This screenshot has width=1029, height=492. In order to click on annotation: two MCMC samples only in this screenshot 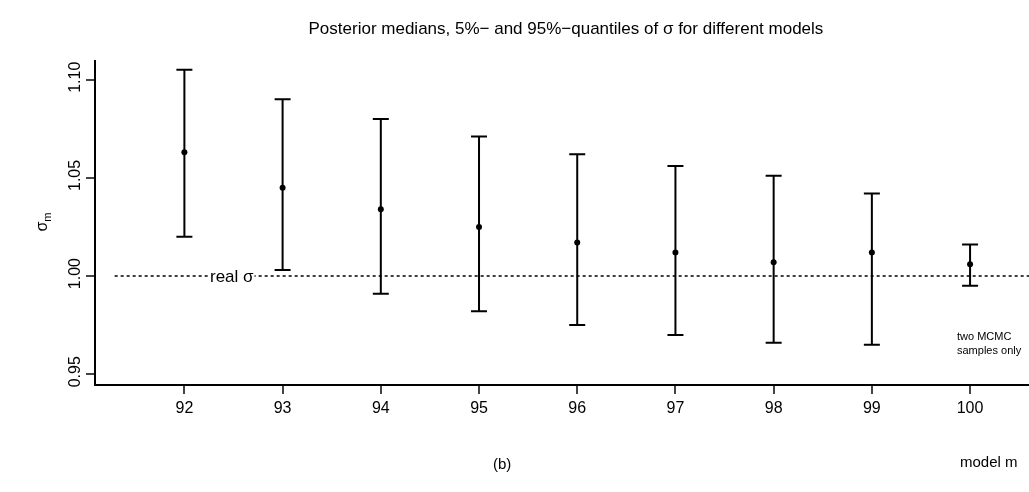, I will do `click(989, 343)`.